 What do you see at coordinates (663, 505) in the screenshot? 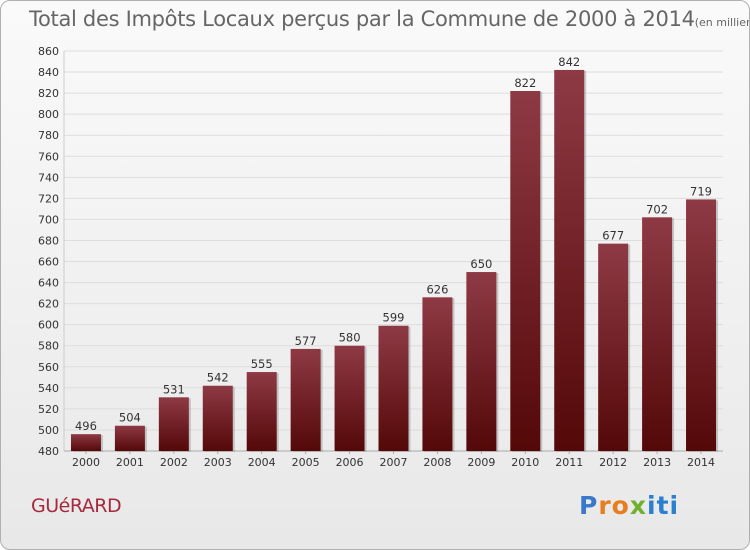
I see `logo-letter: t` at bounding box center [663, 505].